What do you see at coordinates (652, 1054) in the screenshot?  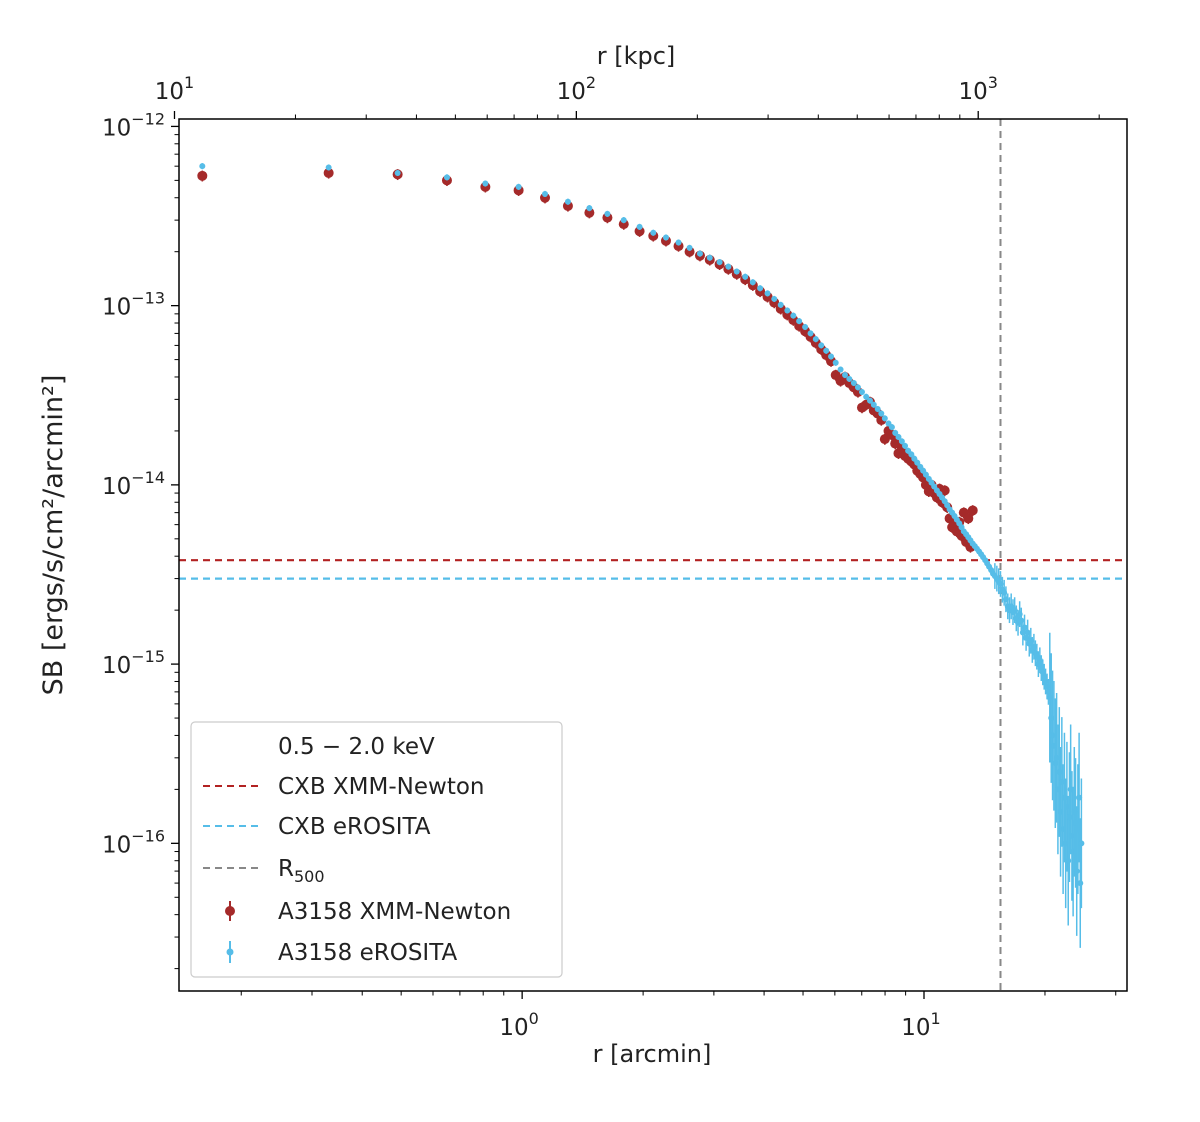 I see `x-axis-label: r [arcmin]` at bounding box center [652, 1054].